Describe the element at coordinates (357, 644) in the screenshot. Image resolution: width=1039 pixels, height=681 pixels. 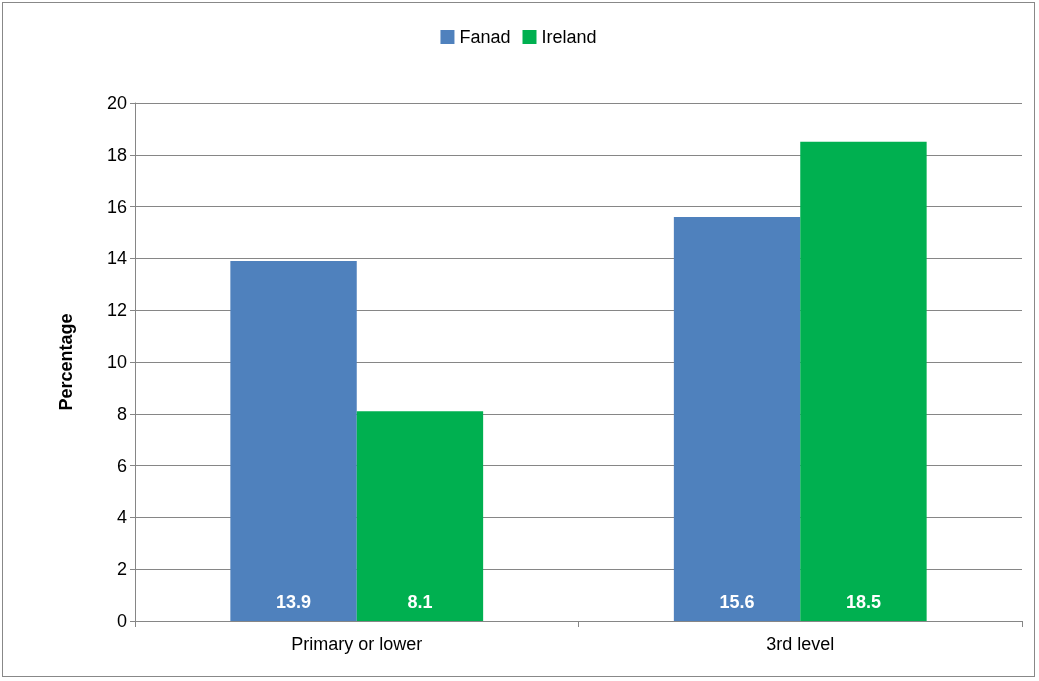
I see `x-tick-label: Primary or lower` at that location.